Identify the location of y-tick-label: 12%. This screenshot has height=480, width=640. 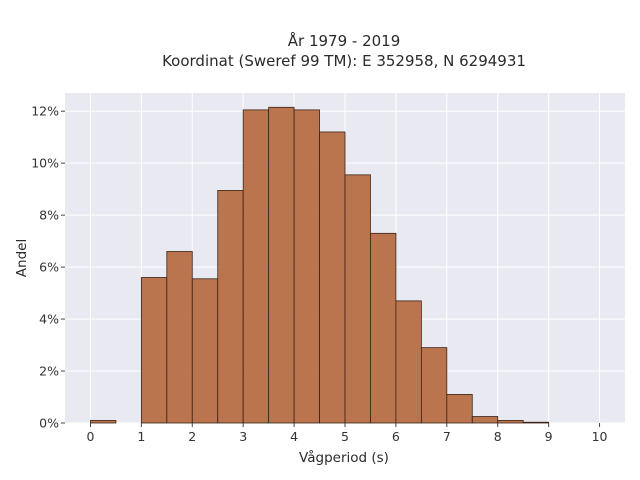
(45, 111).